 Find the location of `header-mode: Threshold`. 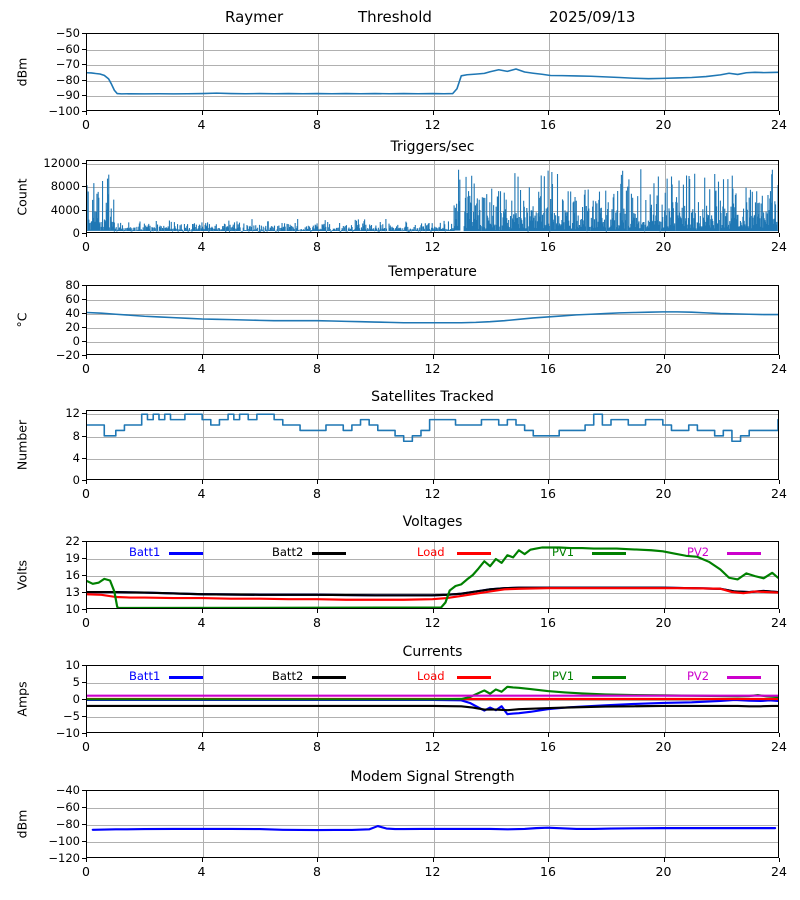

header-mode: Threshold is located at coordinates (395, 17).